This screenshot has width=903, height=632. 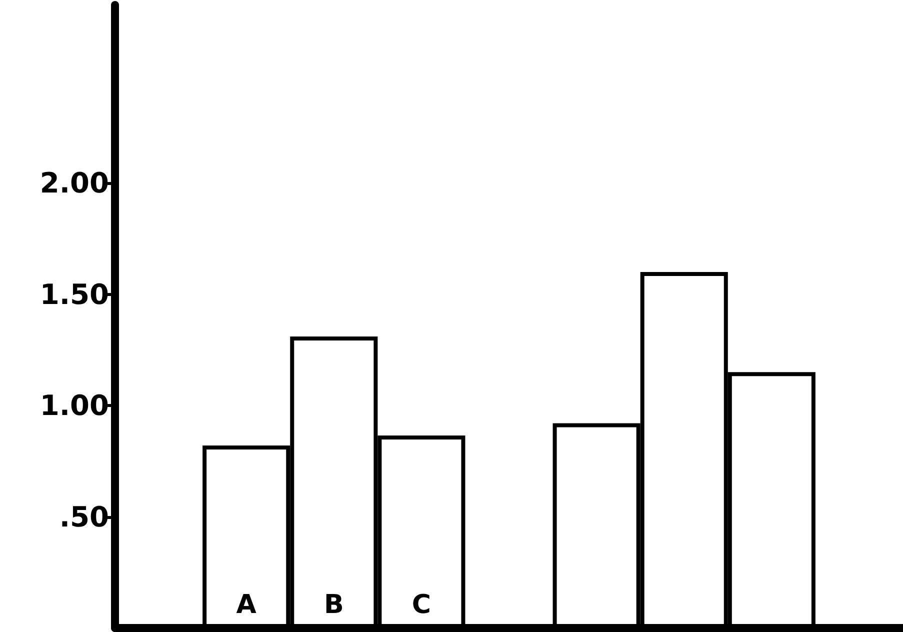 I want to click on y-tick-label: 1.00, so click(x=74, y=405).